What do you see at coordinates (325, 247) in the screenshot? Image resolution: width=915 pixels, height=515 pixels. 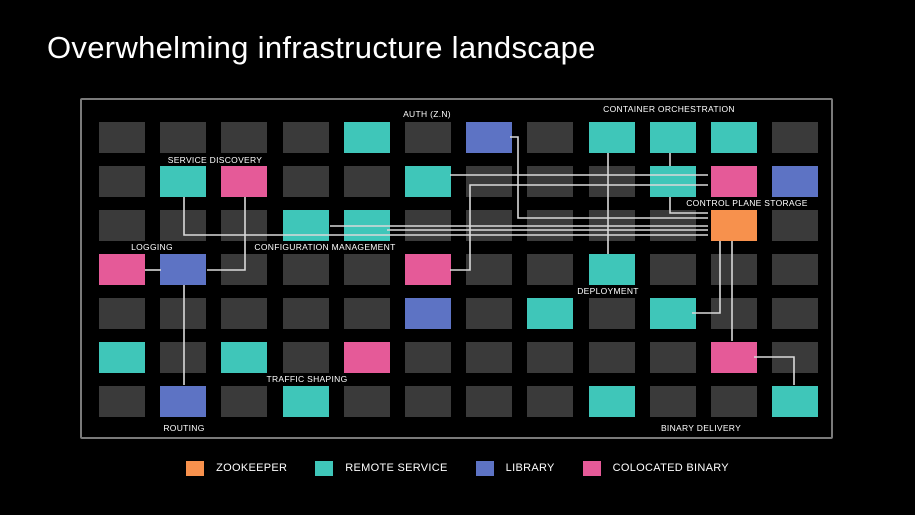 I see `label-configuration-management: CONFIGURATION MANAGEMENT` at bounding box center [325, 247].